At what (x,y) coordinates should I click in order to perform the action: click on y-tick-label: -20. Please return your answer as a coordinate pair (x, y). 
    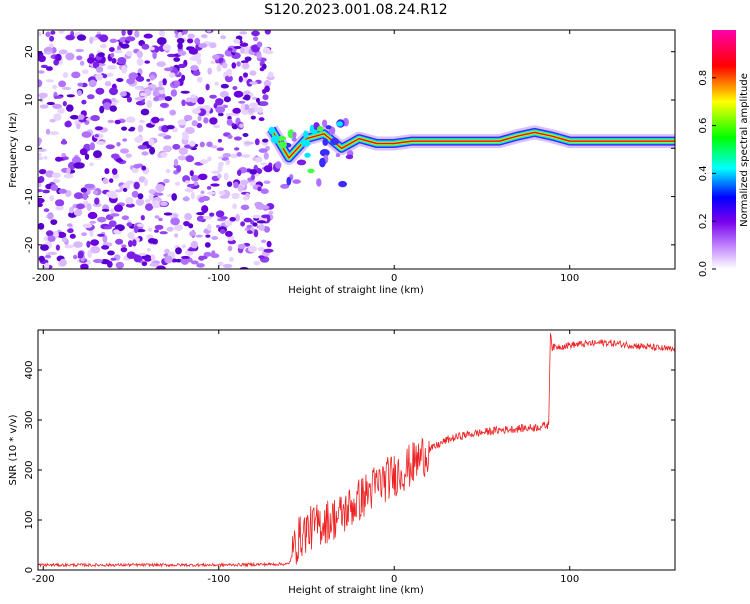
    Looking at the image, I should click on (29, 245).